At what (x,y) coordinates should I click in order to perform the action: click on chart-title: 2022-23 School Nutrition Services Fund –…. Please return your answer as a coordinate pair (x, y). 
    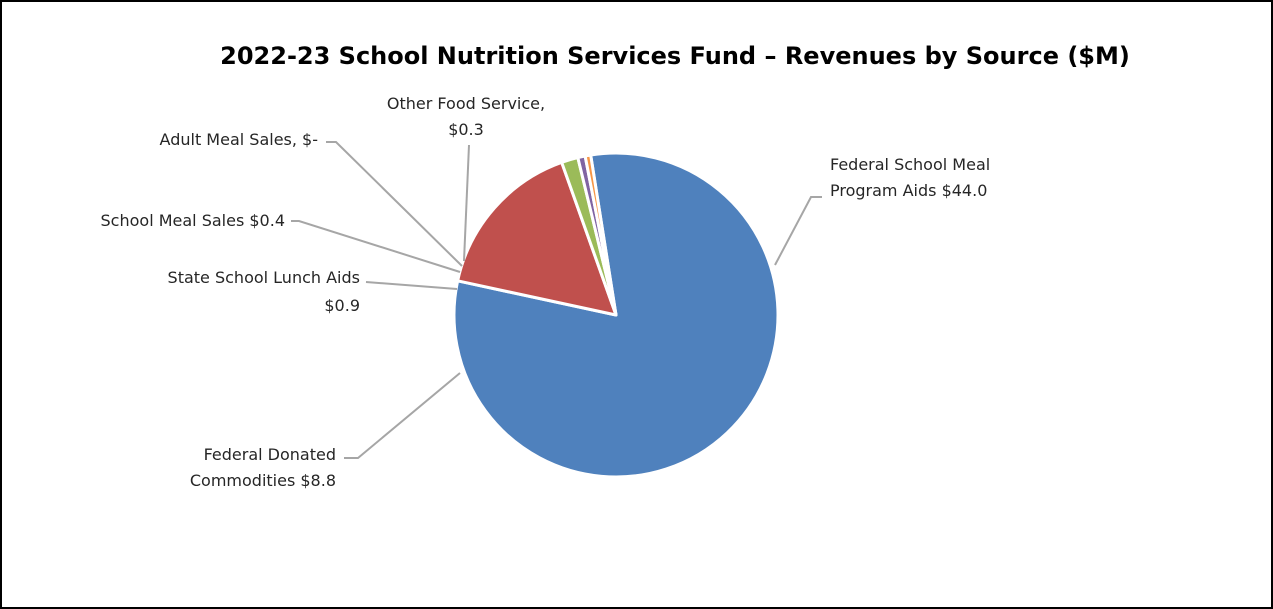
    Looking at the image, I should click on (675, 56).